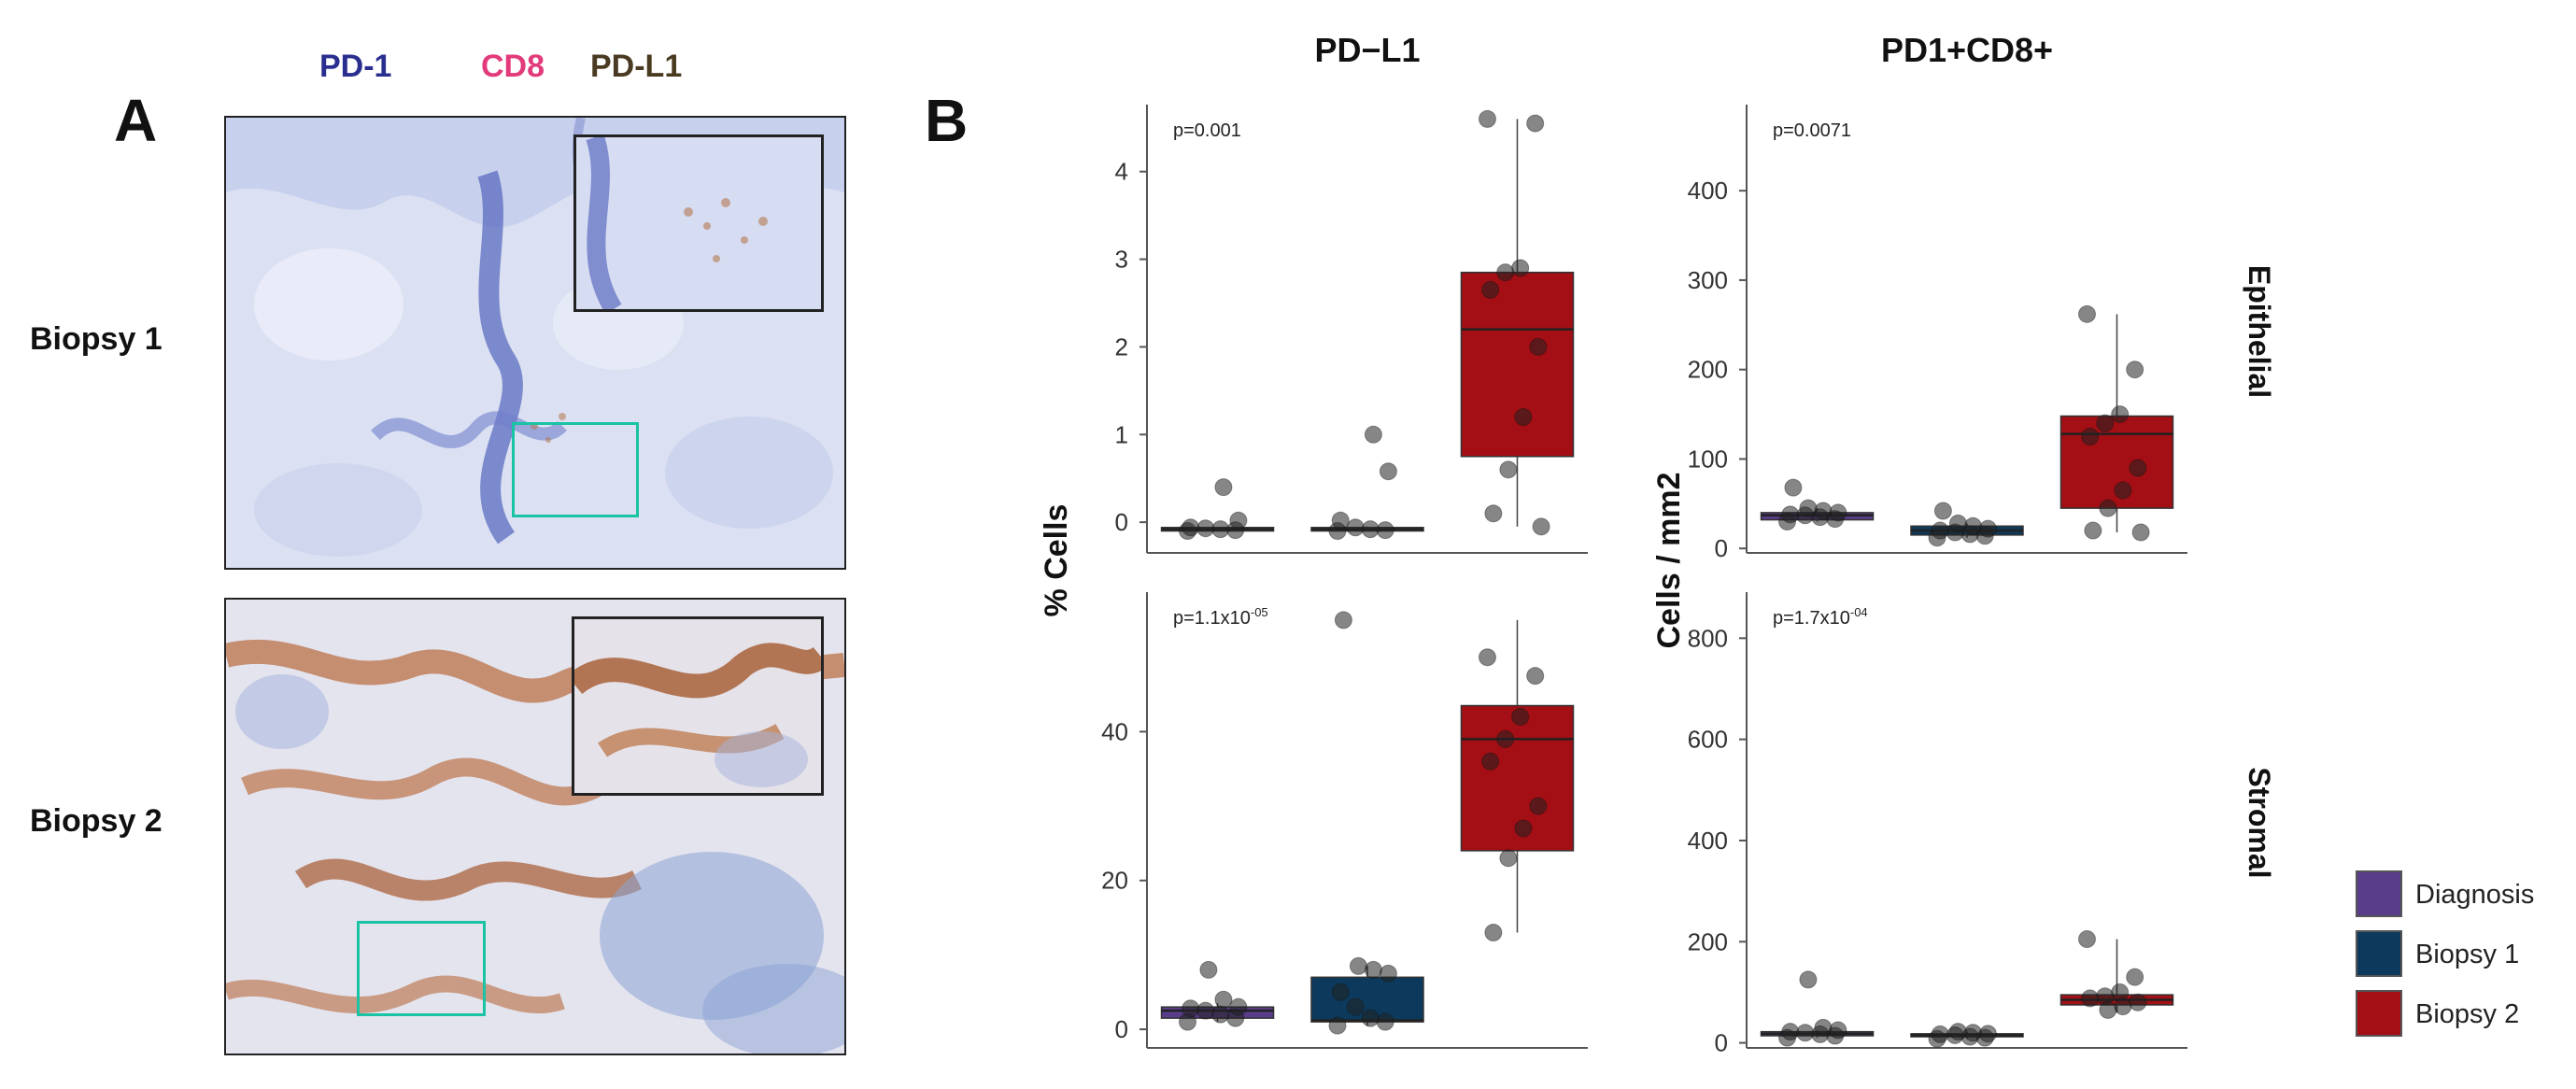 The image size is (2576, 1089). What do you see at coordinates (355, 66) in the screenshot?
I see `stain-label-pd1: PD-1` at bounding box center [355, 66].